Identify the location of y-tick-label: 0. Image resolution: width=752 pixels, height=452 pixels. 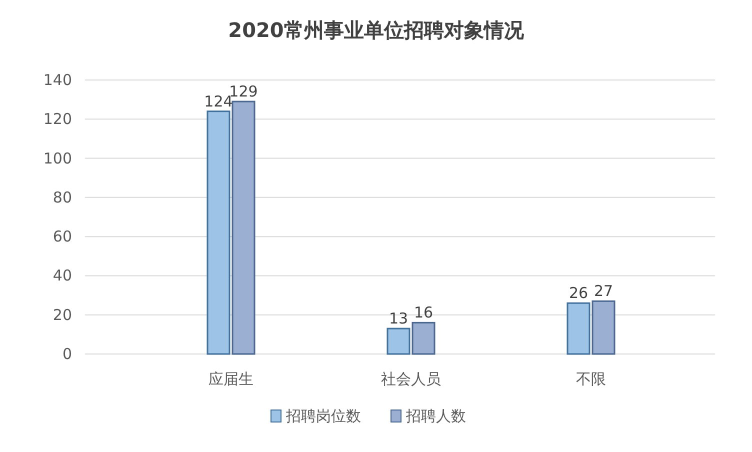
(67, 354).